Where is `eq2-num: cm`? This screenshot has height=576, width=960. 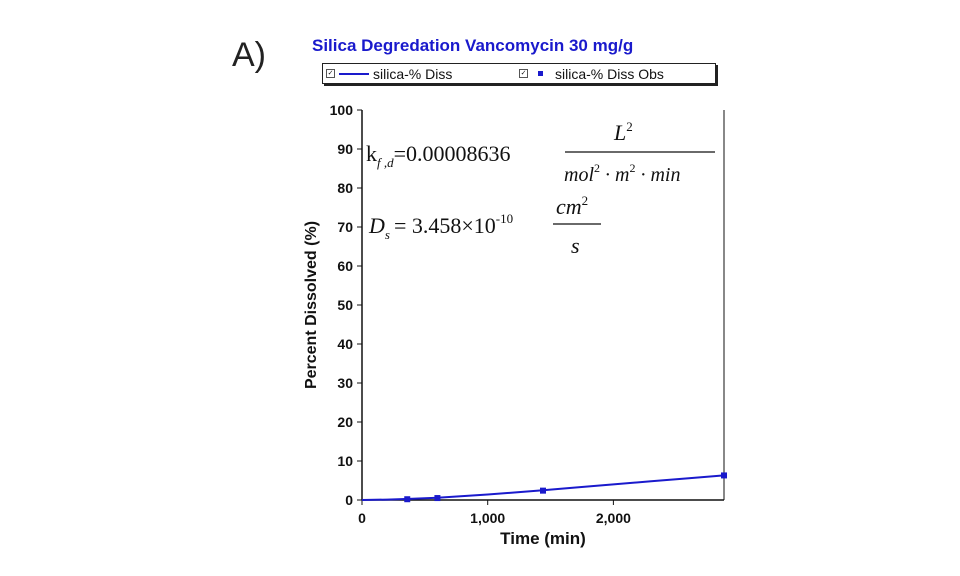
eq2-num: cm is located at coordinates (569, 206).